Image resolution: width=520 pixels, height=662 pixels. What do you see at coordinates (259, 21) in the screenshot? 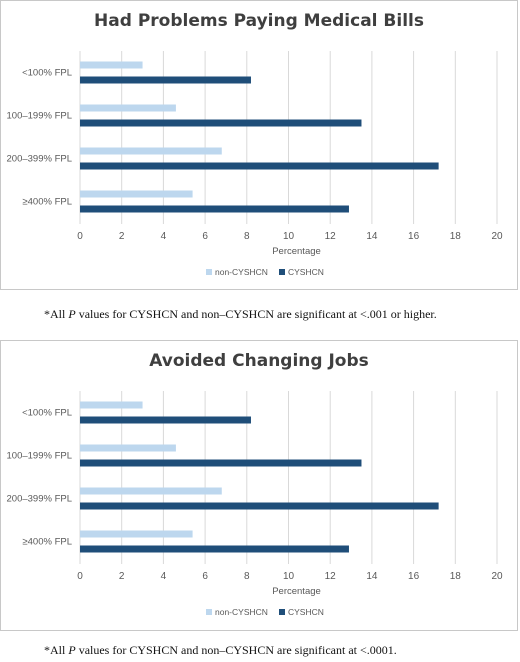
I see `chart-title: Had Problems Paying Medical Bills` at bounding box center [259, 21].